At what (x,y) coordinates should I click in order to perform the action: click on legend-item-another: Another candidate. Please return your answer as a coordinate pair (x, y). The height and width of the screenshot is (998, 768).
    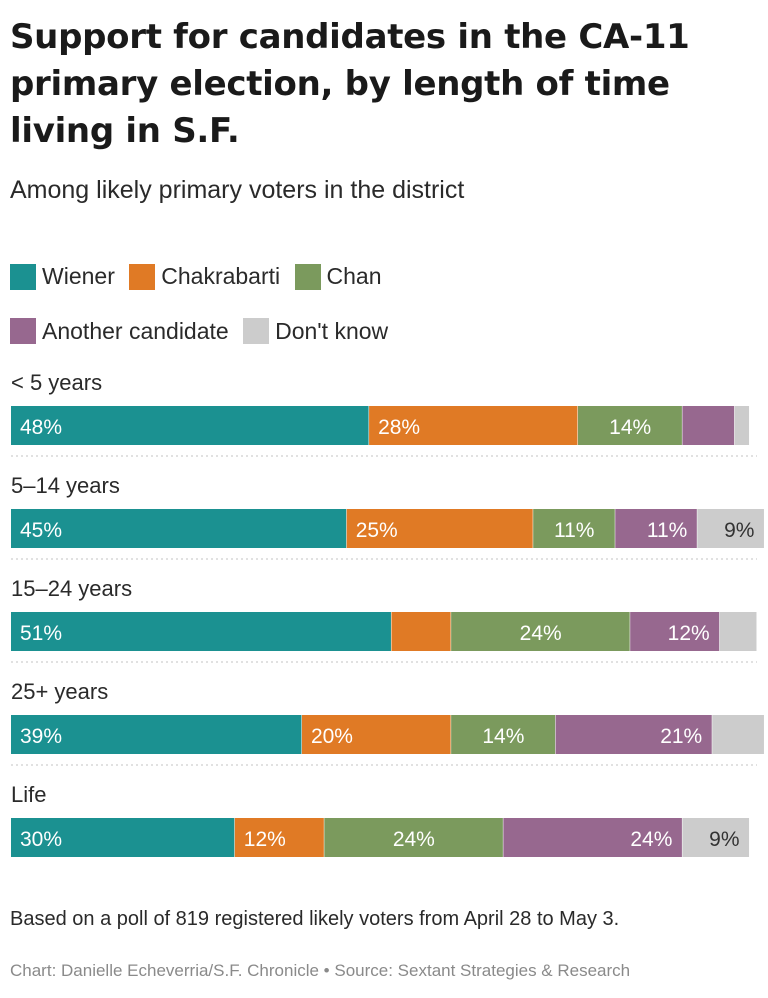
    Looking at the image, I should click on (119, 331).